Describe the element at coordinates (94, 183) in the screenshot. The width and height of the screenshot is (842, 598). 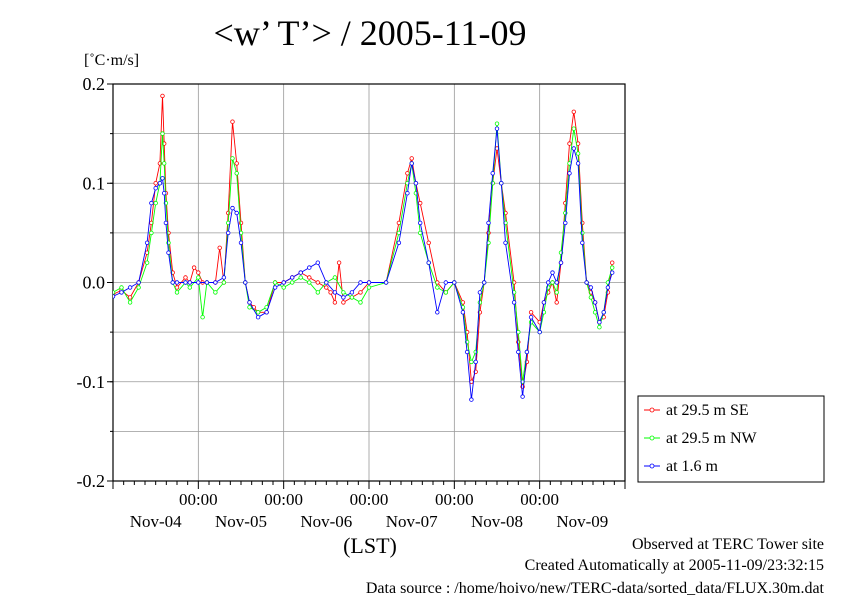
I see `y-tick-label: 0.1` at that location.